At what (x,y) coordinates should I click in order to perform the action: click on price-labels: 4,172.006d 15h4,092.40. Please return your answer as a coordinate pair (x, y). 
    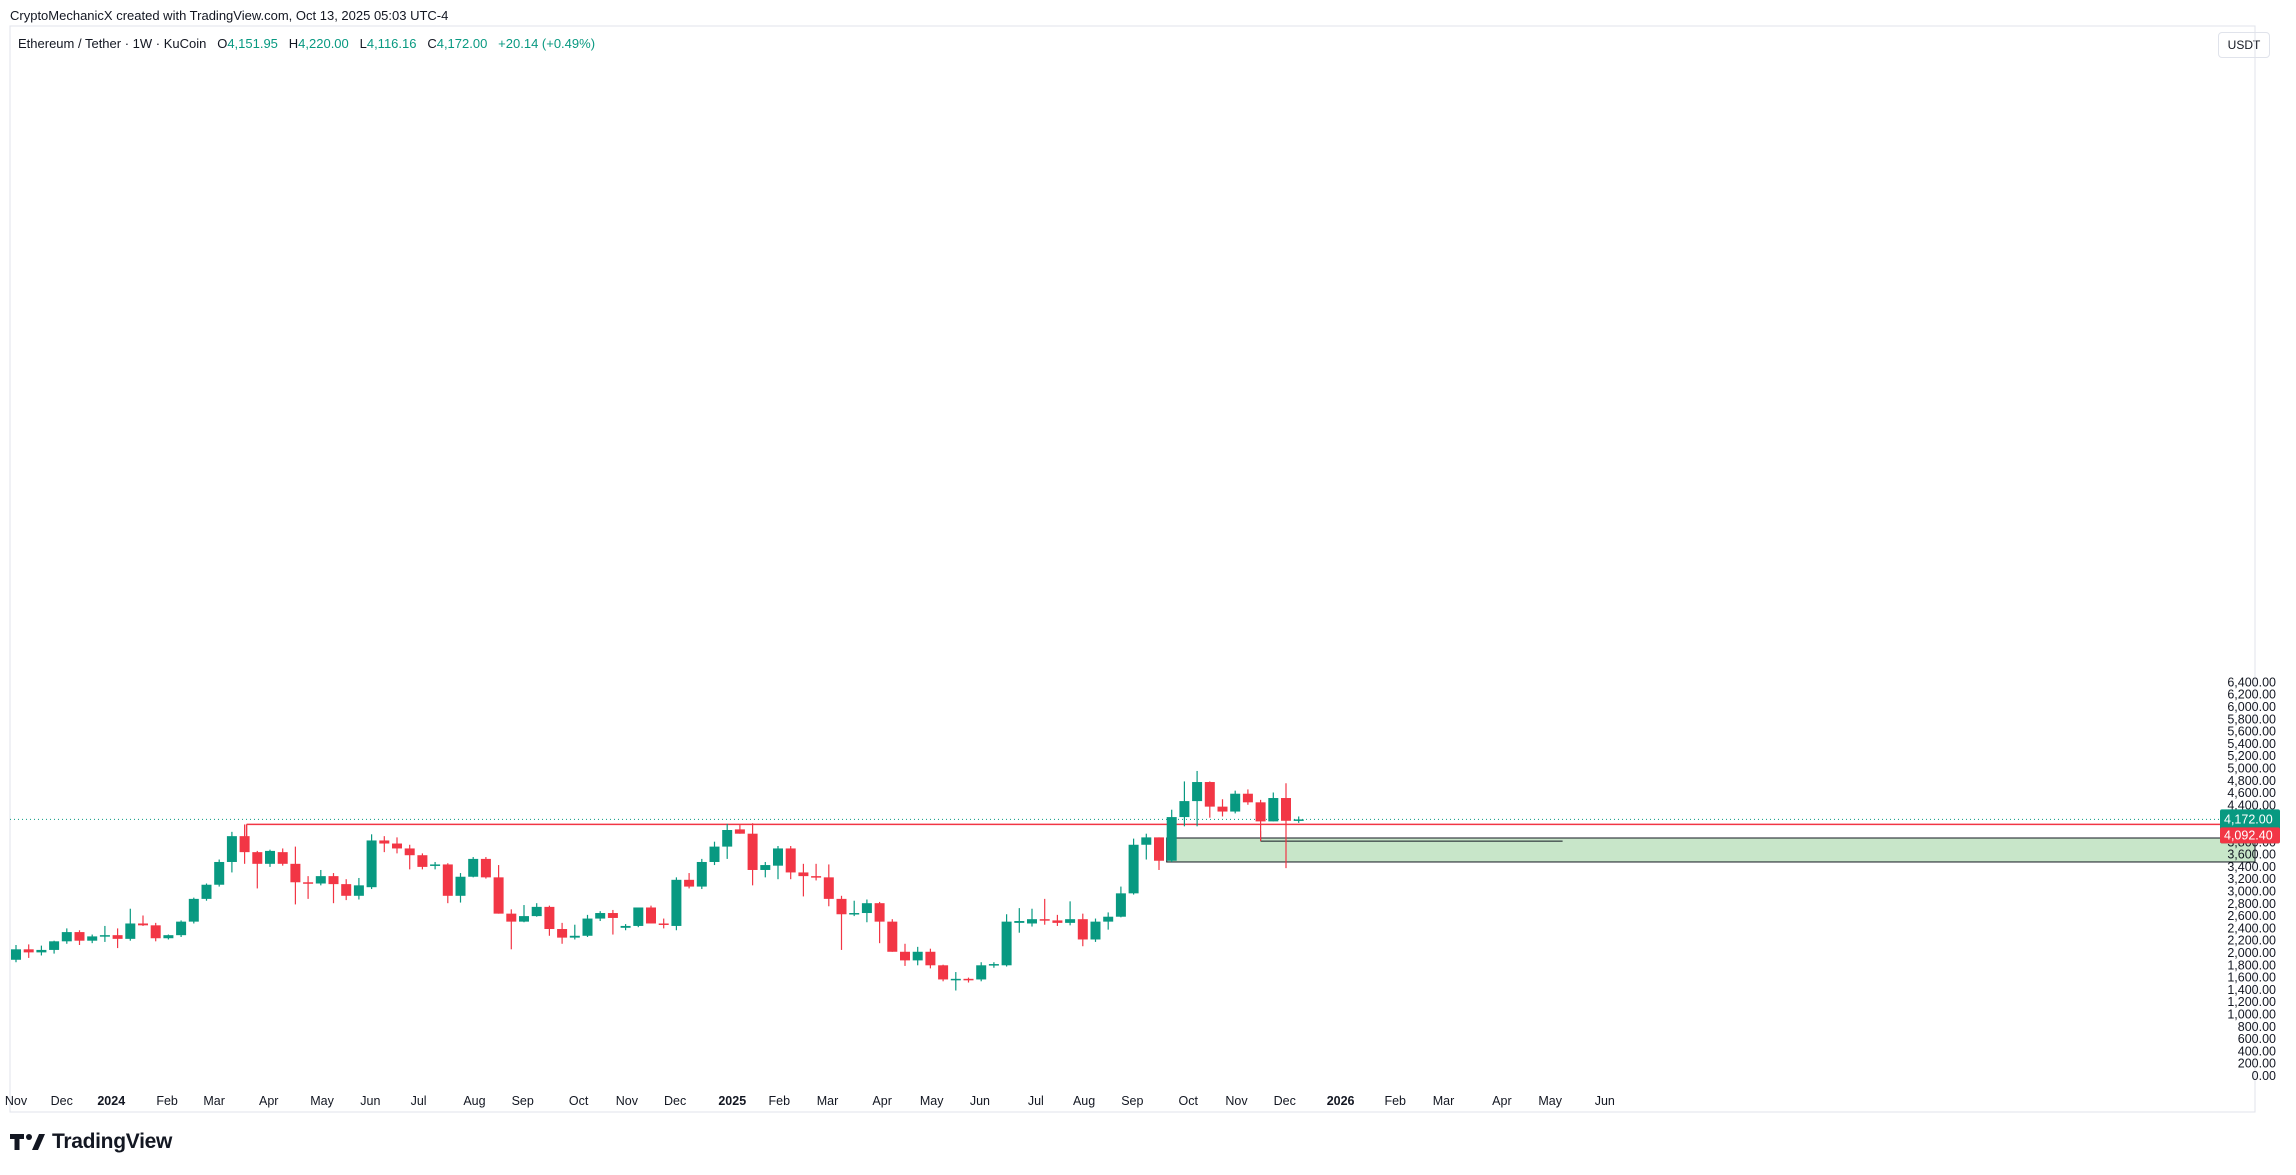
    Looking at the image, I should click on (2250, 826).